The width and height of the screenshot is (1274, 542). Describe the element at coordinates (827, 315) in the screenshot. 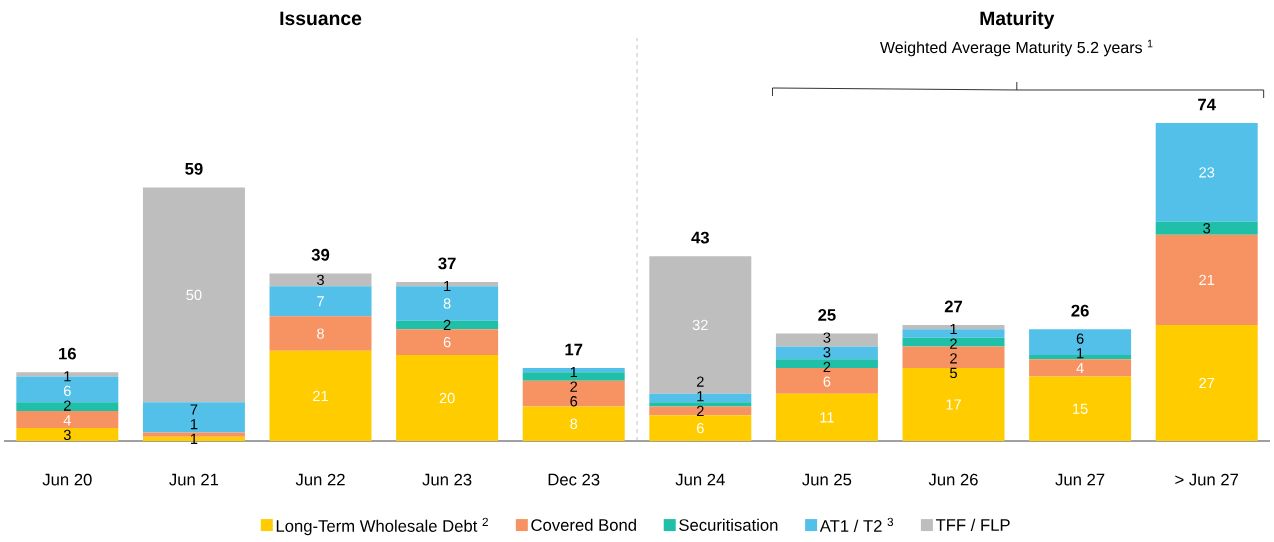

I see `total-label: 25` at that location.